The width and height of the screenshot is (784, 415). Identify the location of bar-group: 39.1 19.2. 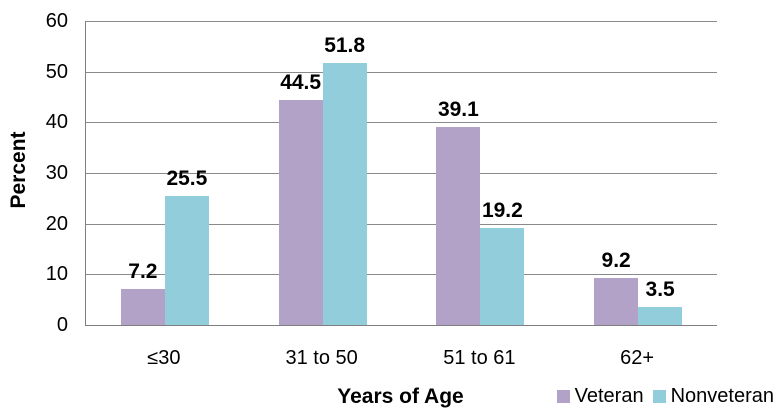
(481, 173).